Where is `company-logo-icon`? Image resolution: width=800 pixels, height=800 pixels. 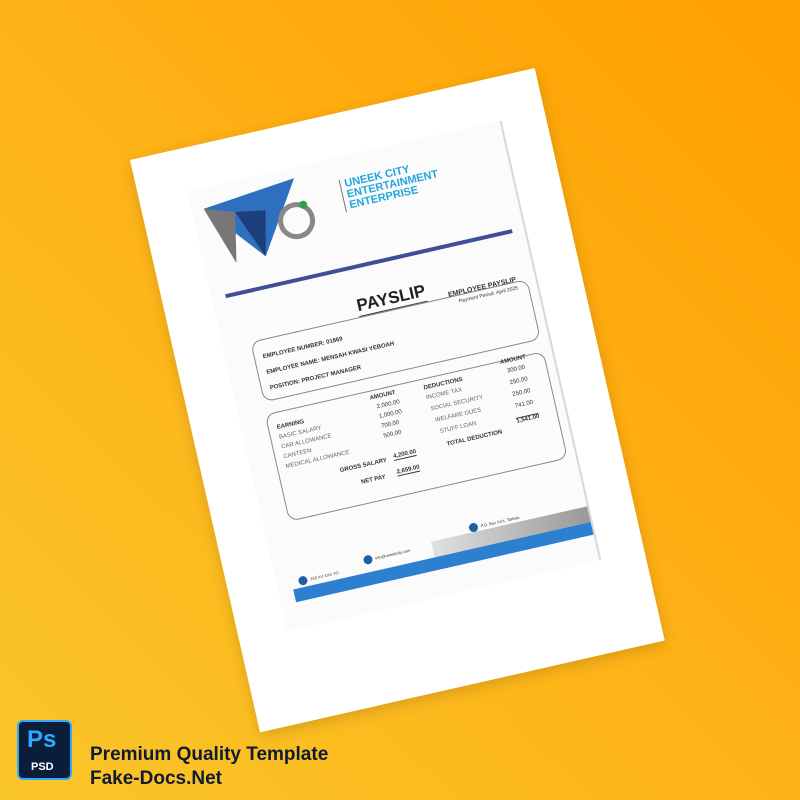 company-logo-icon is located at coordinates (259, 220).